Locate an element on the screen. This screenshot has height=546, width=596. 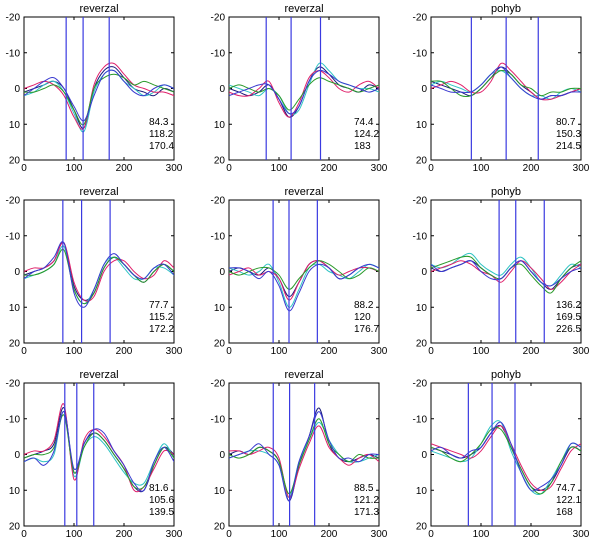
annotation-value: 226.5 is located at coordinates (568, 329).